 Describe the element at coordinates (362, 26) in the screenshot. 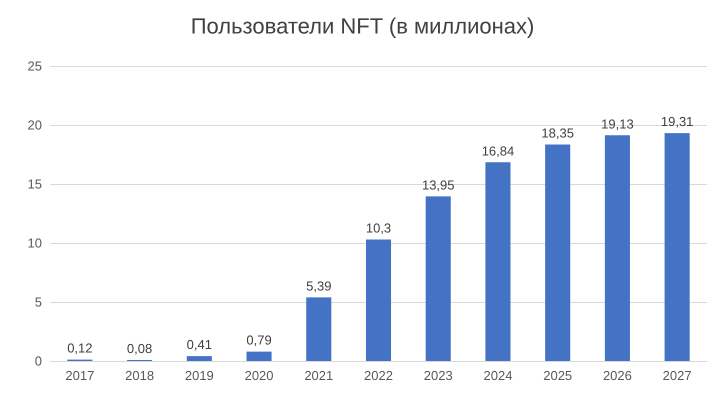

I see `chart-title: Пользователи NFT (в миллионах)` at that location.